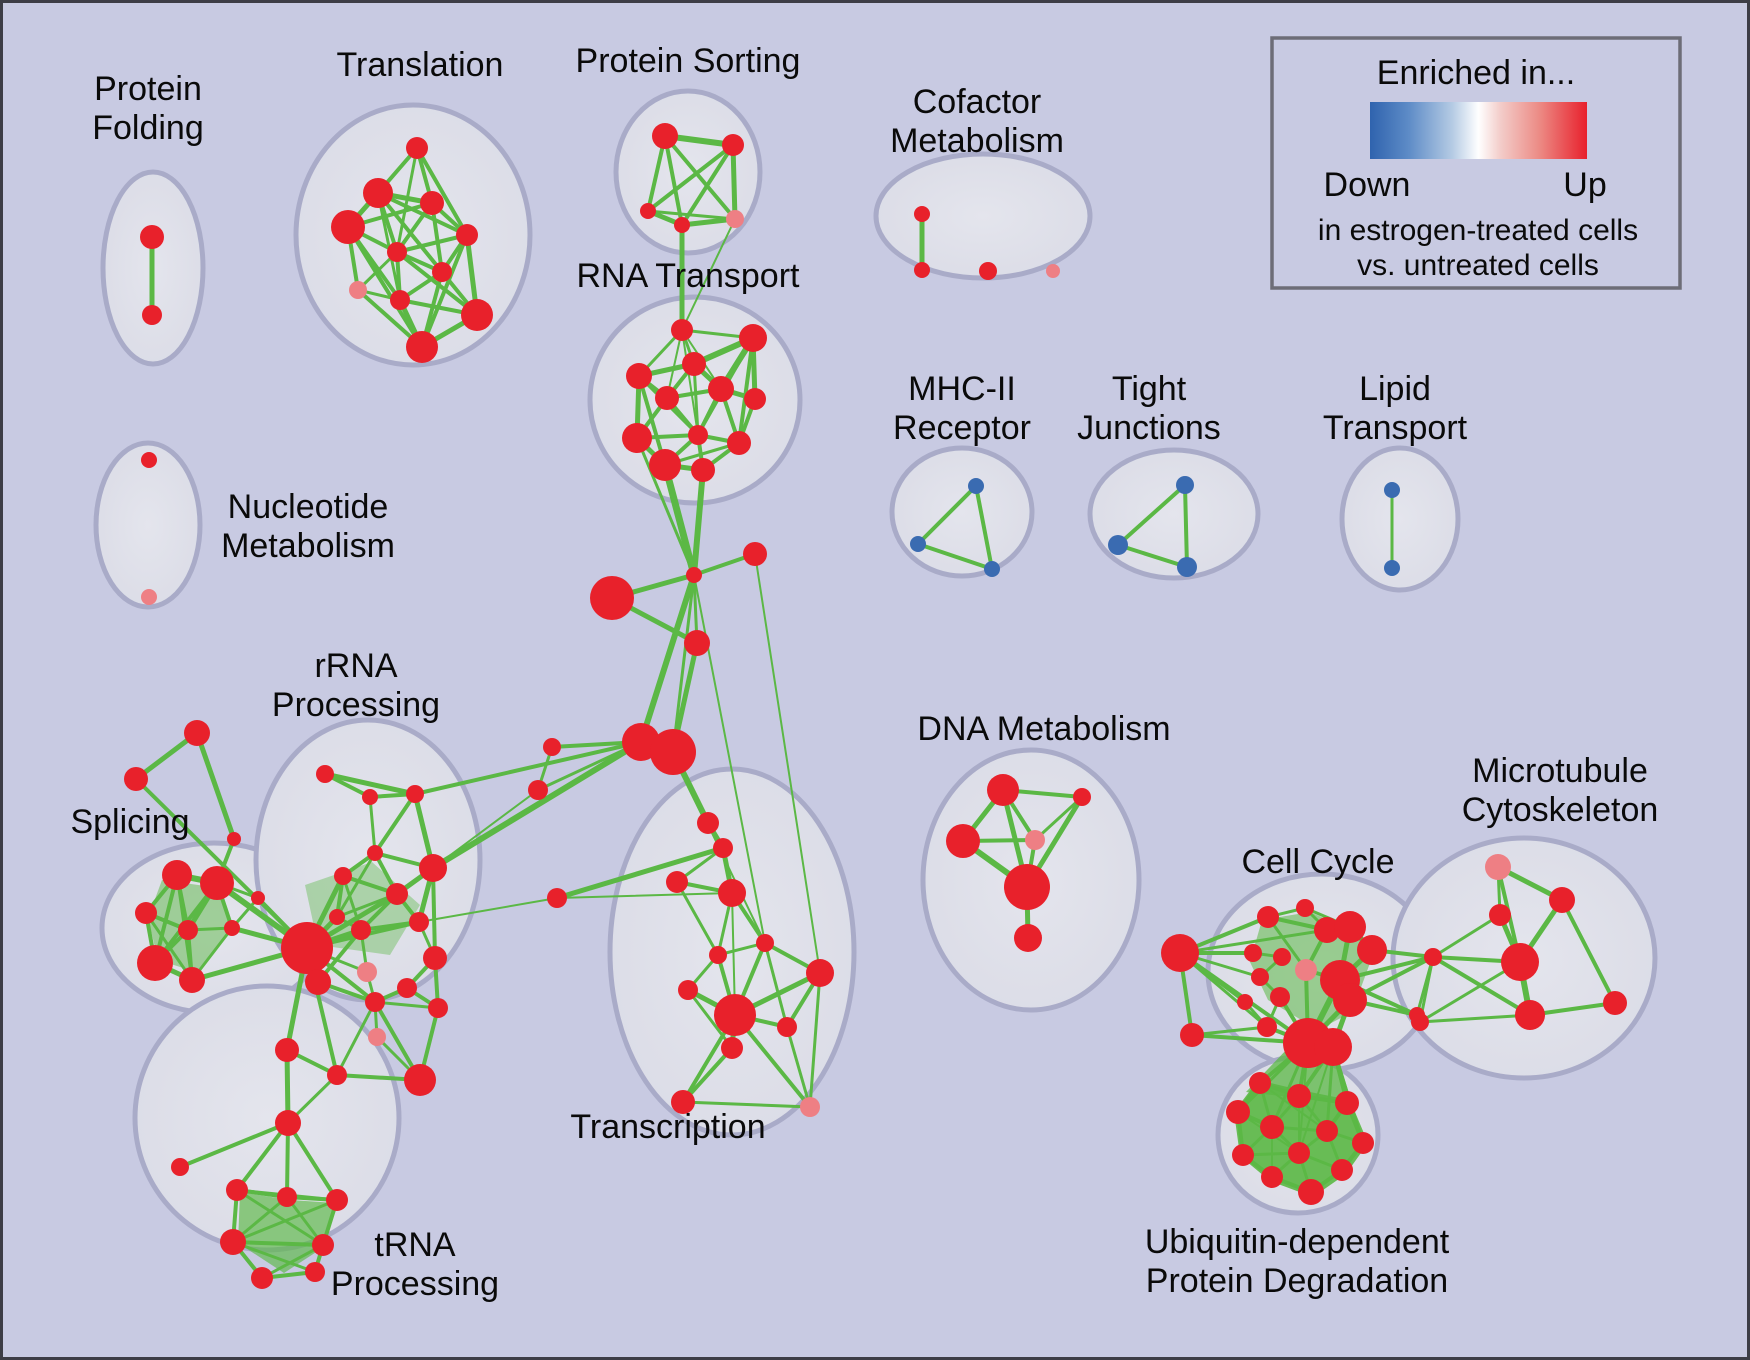 The width and height of the screenshot is (1750, 1360). I want to click on edge-rr2-rr4, so click(372, 825).